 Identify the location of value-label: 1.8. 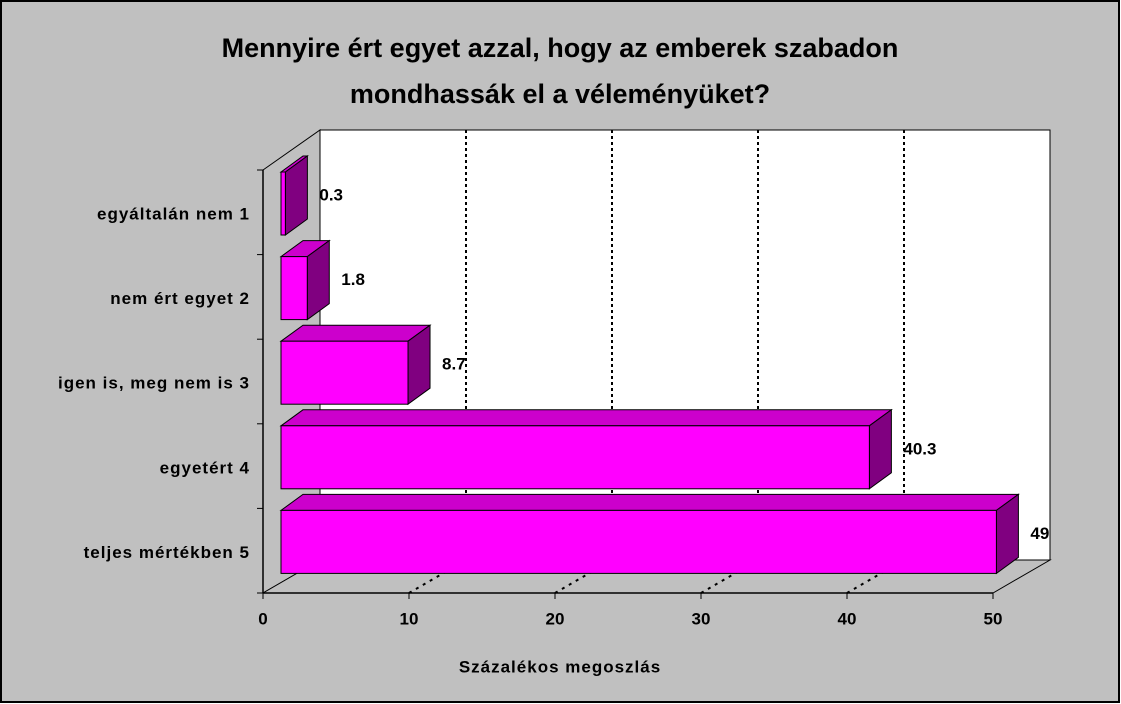
(353, 279).